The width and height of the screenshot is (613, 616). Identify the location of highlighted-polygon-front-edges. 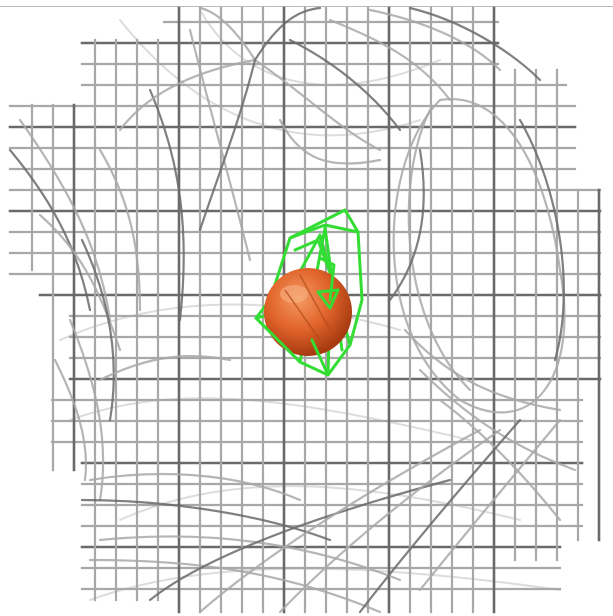
(297, 316).